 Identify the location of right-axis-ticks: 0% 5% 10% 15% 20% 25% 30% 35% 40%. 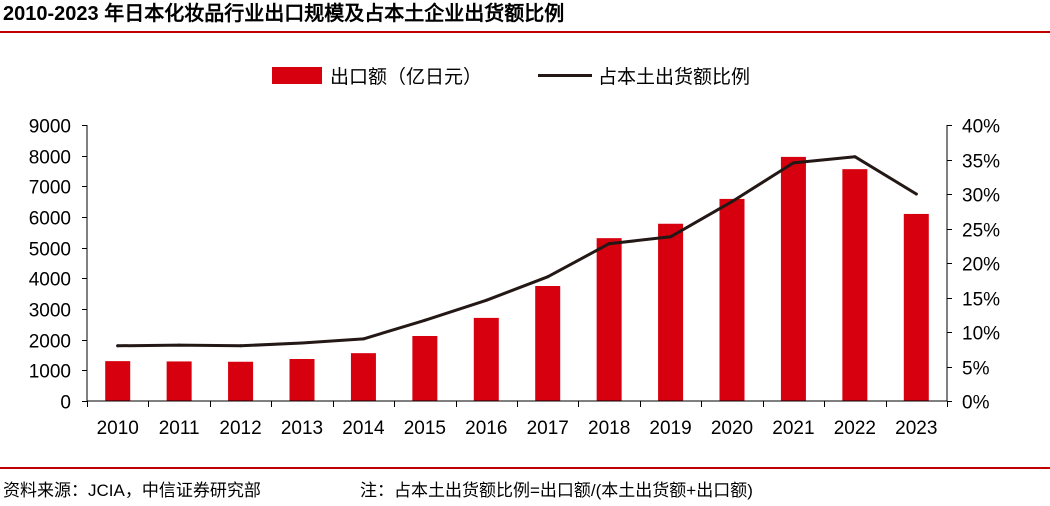
(973, 265).